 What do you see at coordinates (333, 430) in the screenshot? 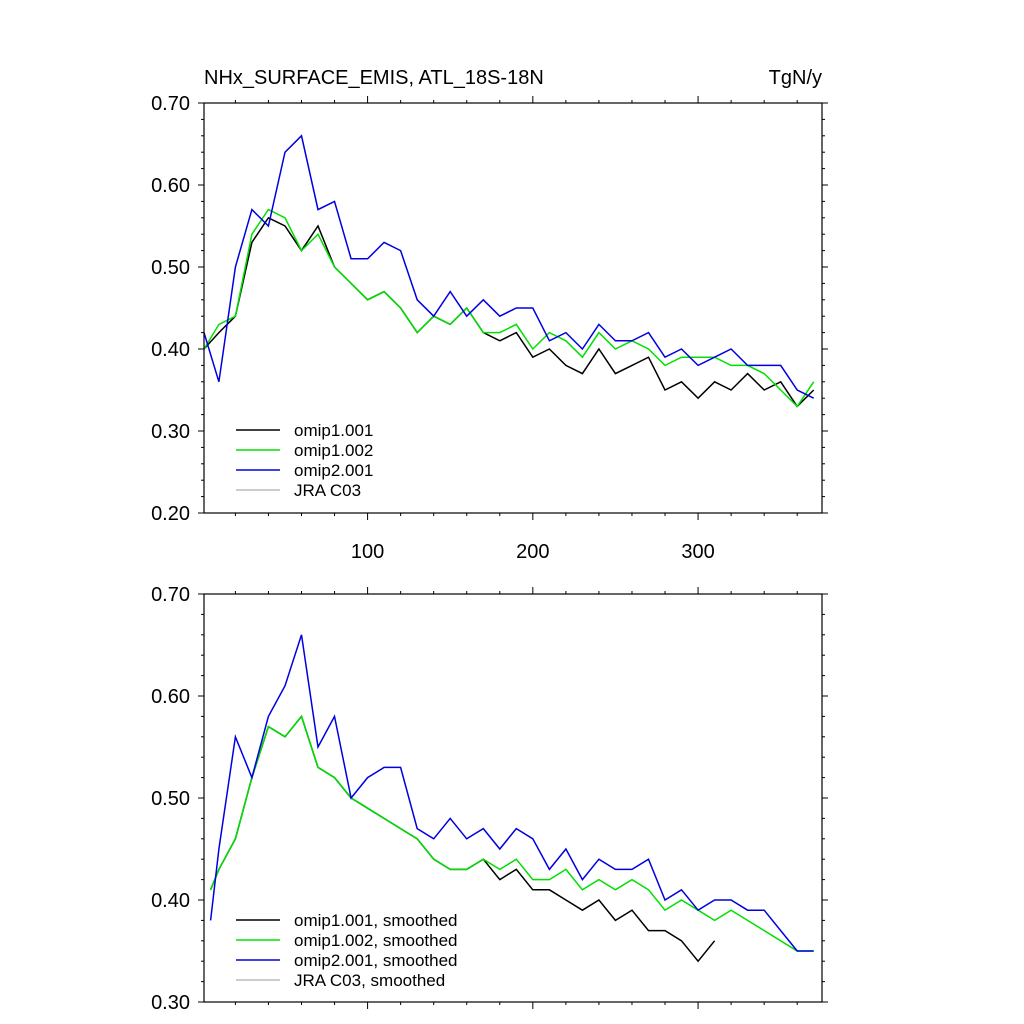
I see `legend-label: omip1.001` at bounding box center [333, 430].